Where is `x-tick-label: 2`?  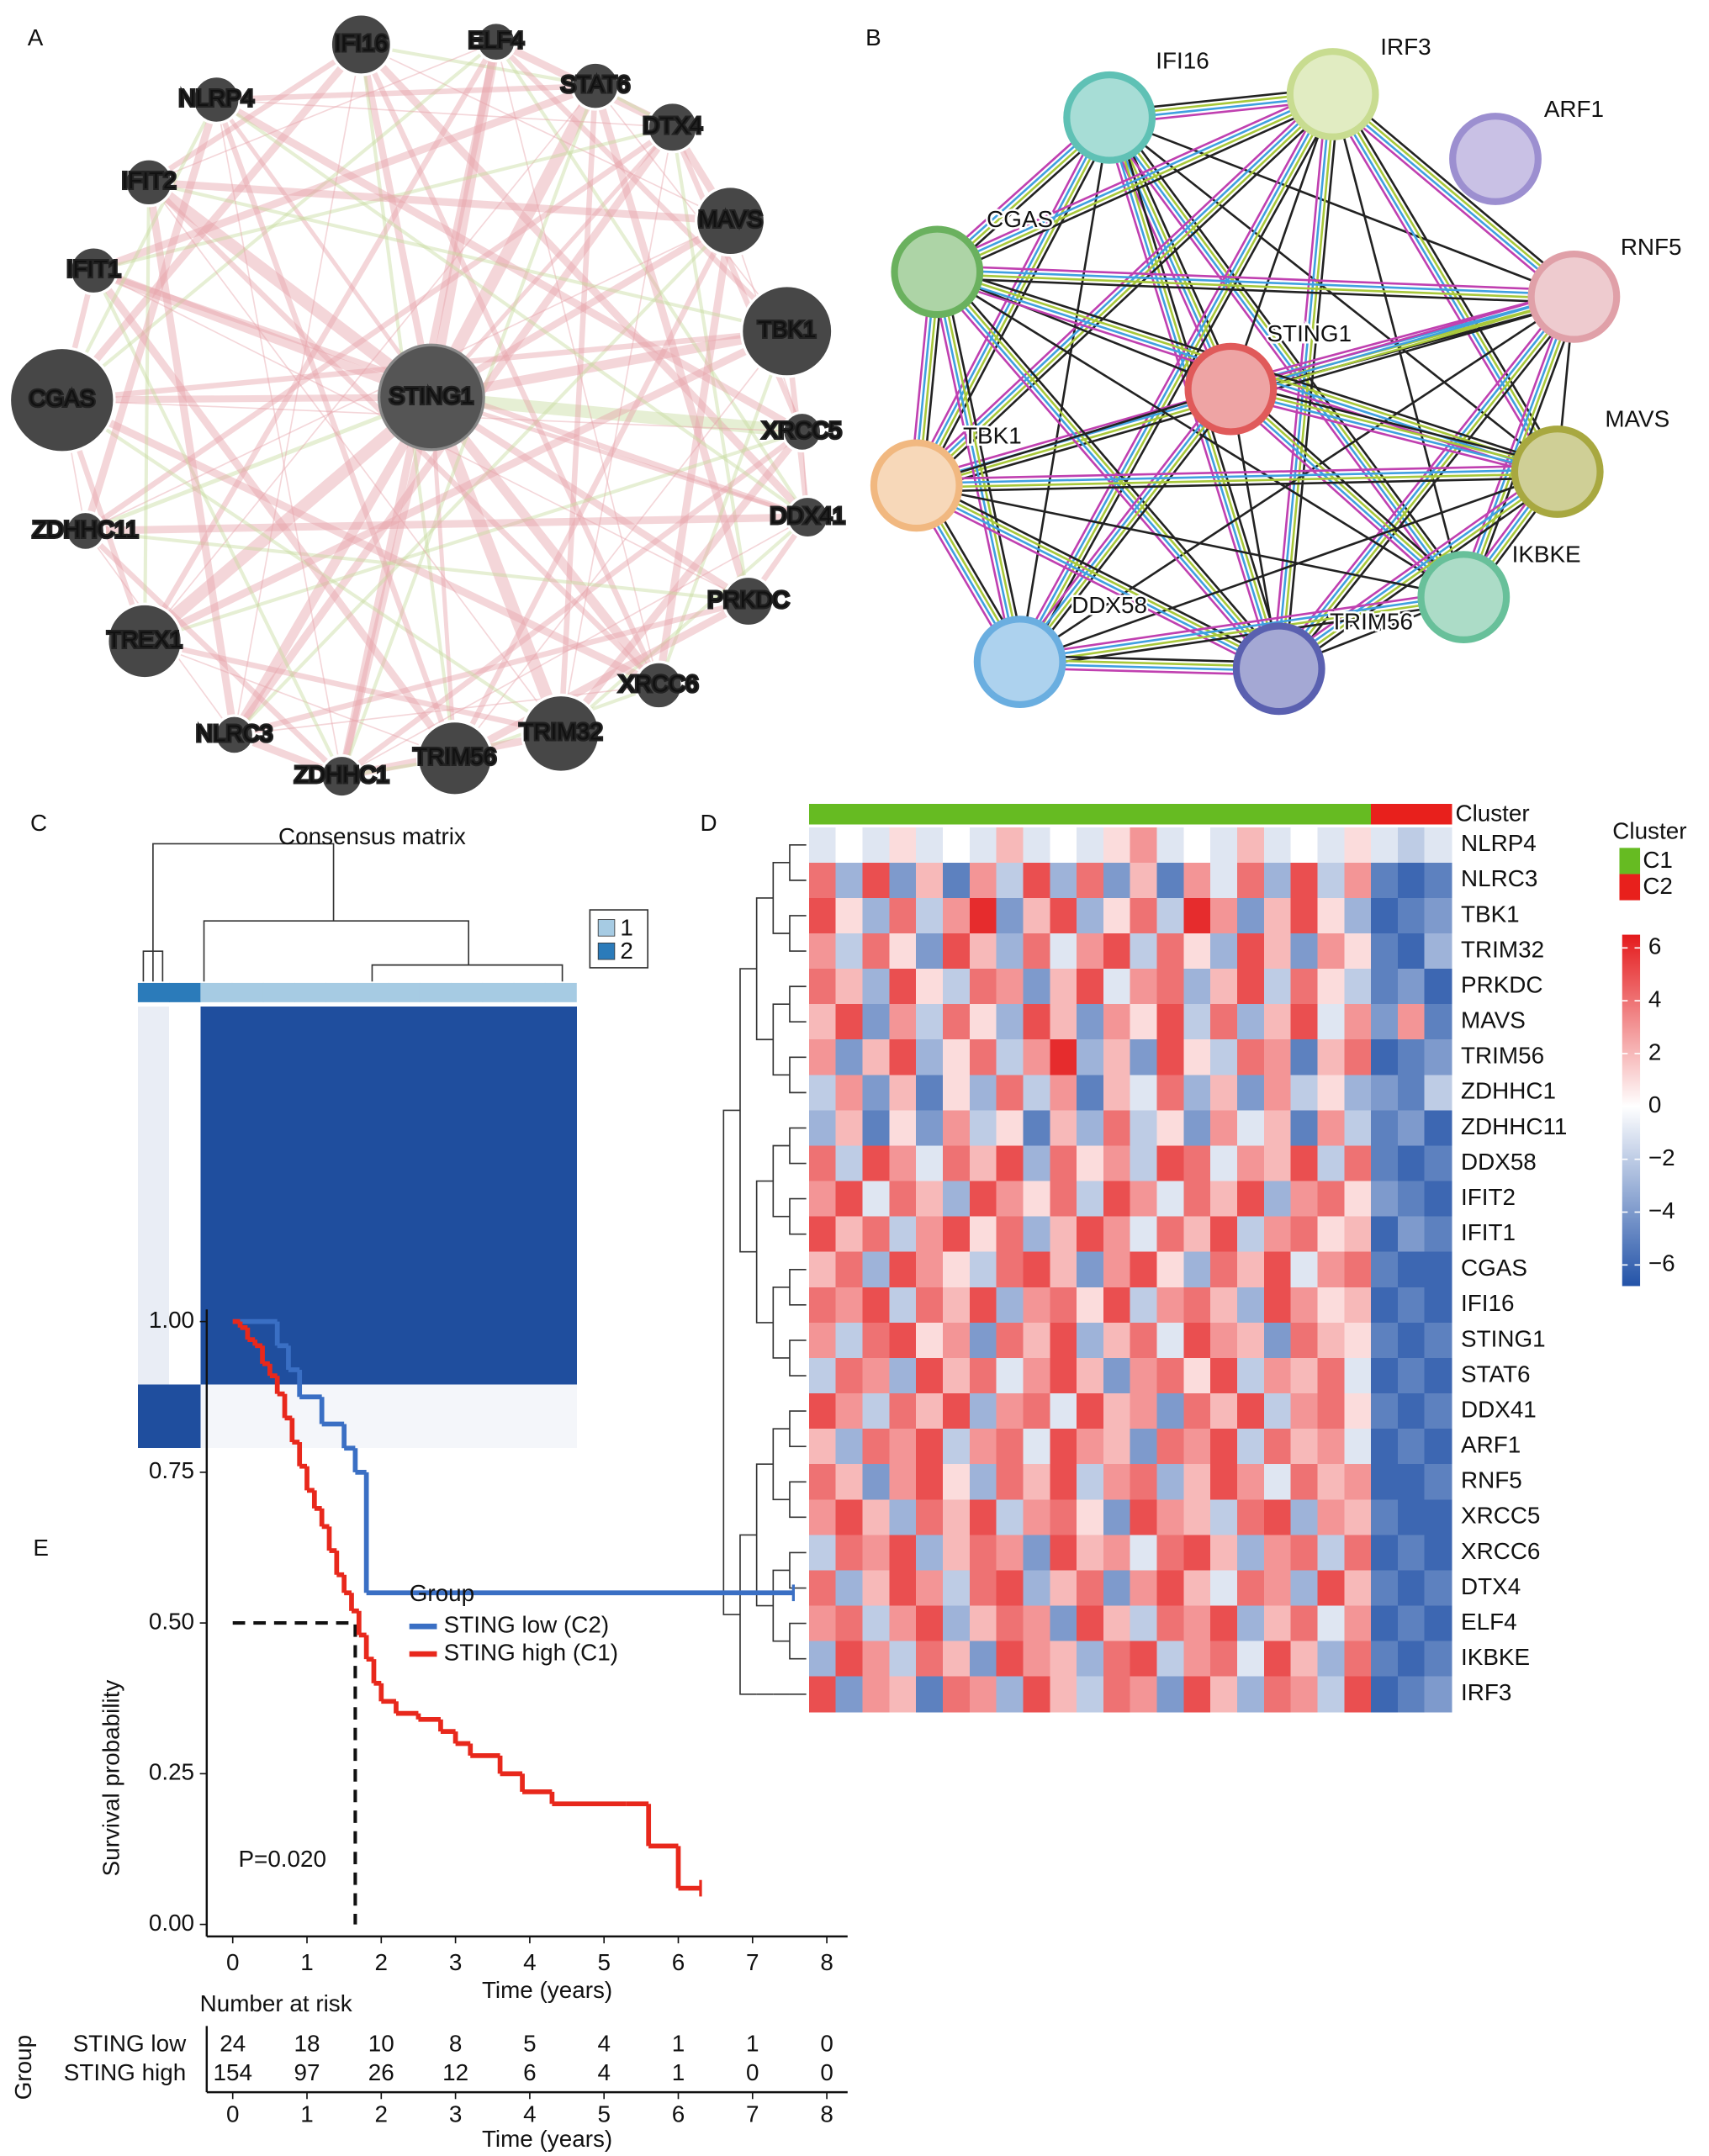
x-tick-label: 2 is located at coordinates (381, 1962).